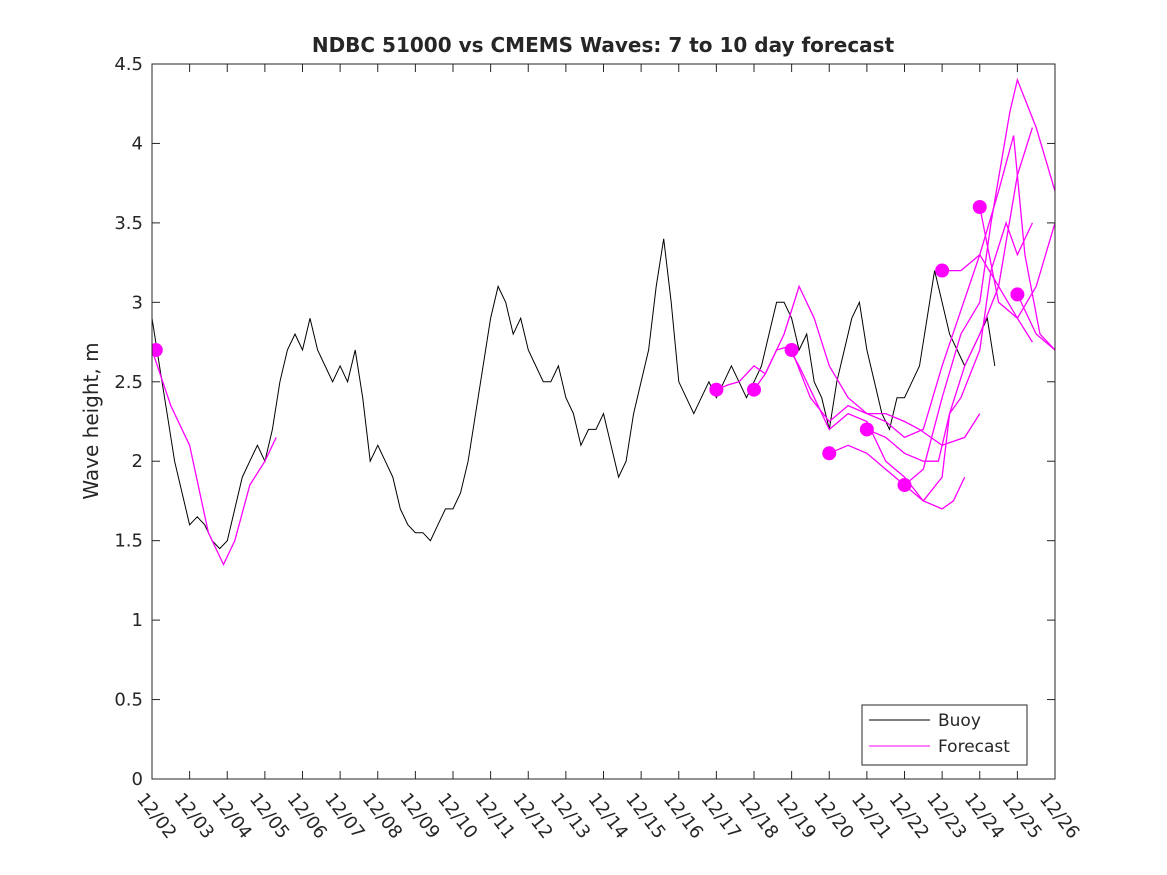  What do you see at coordinates (128, 223) in the screenshot?
I see `y-tick-label: 3.5` at bounding box center [128, 223].